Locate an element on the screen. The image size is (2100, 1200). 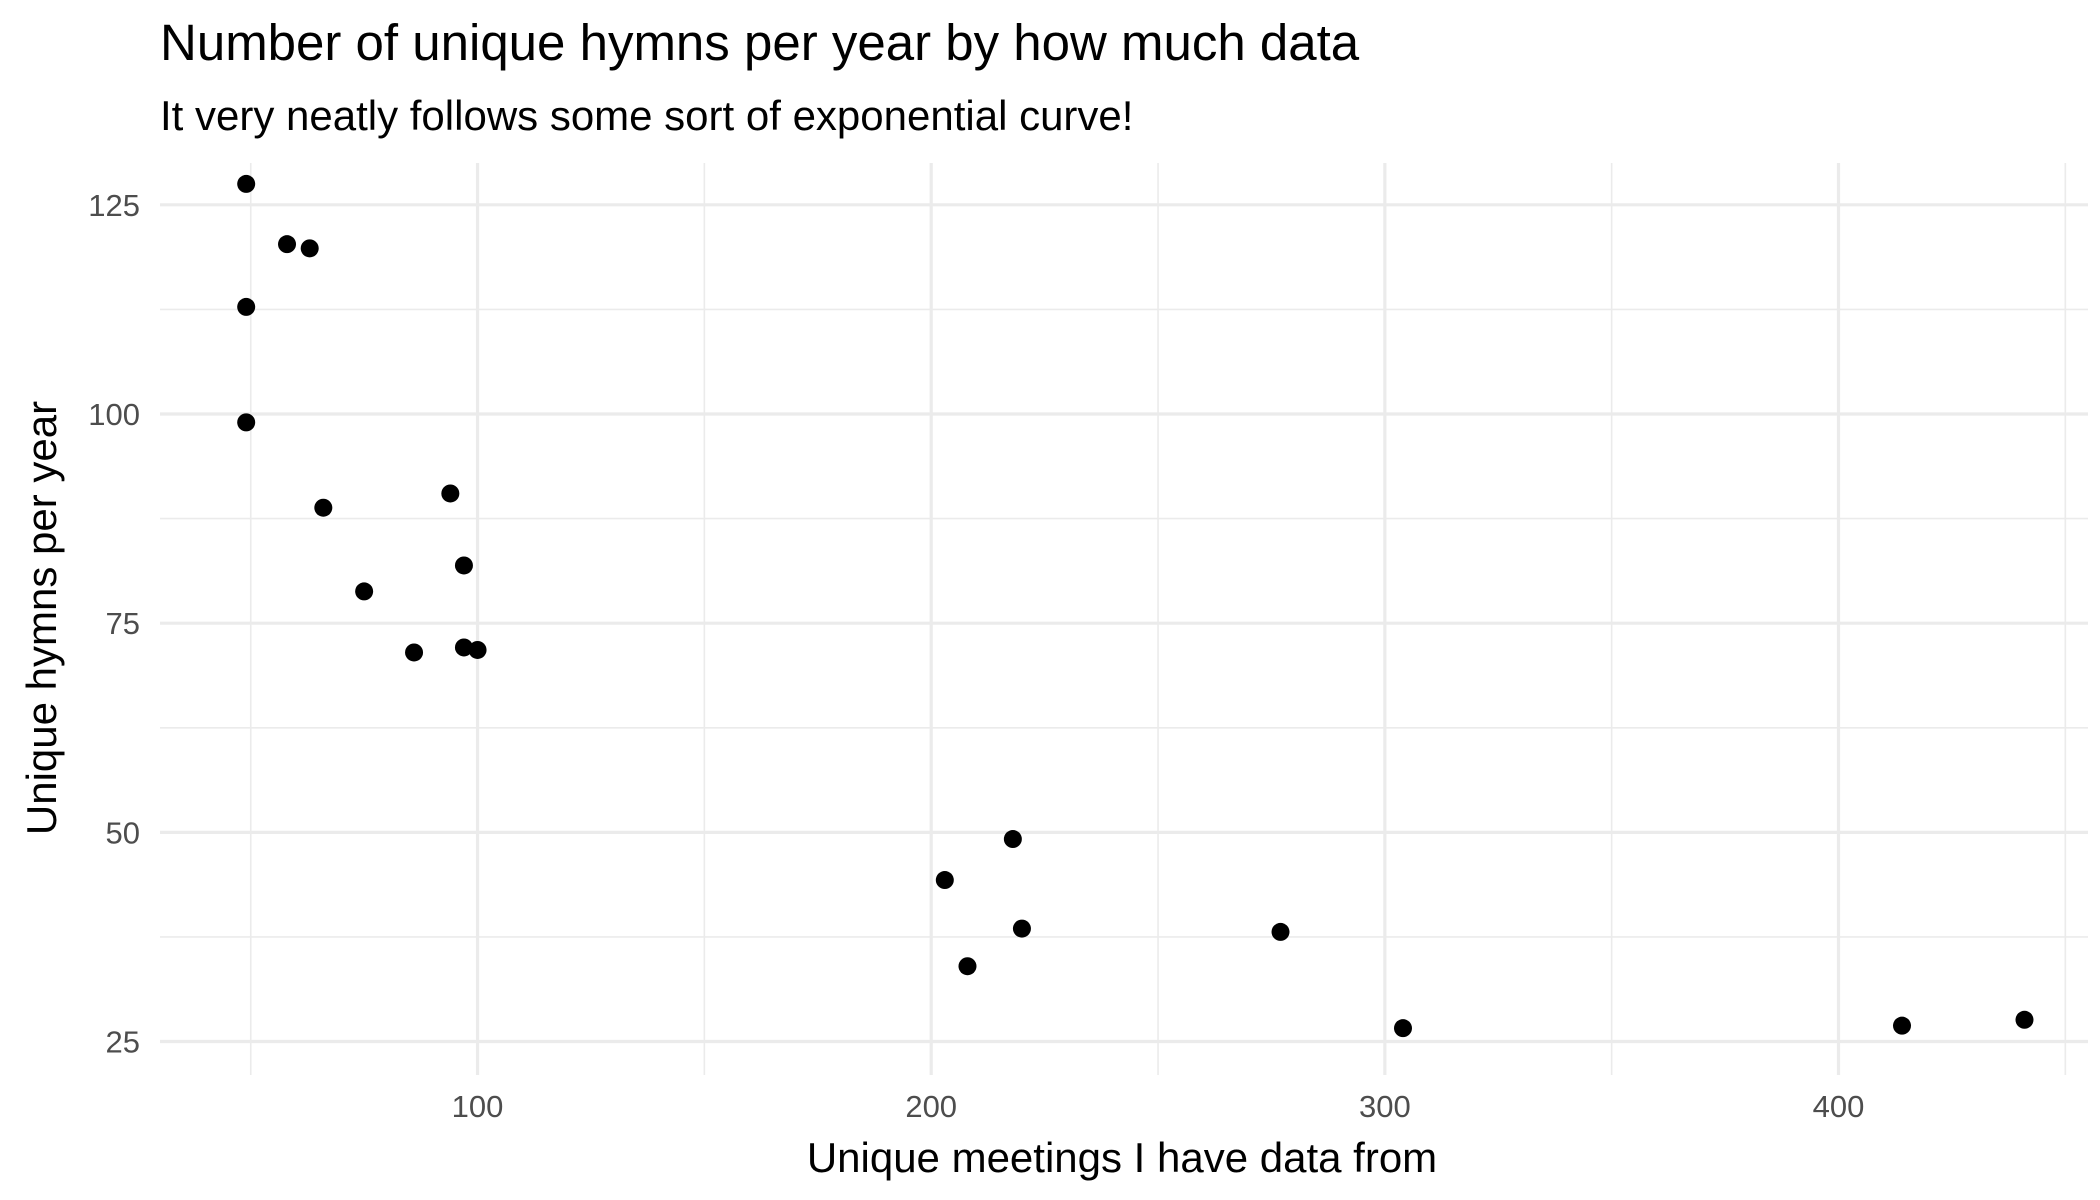
y-axis-tick-labels: 25 50 75 100 125 is located at coordinates (114, 624).